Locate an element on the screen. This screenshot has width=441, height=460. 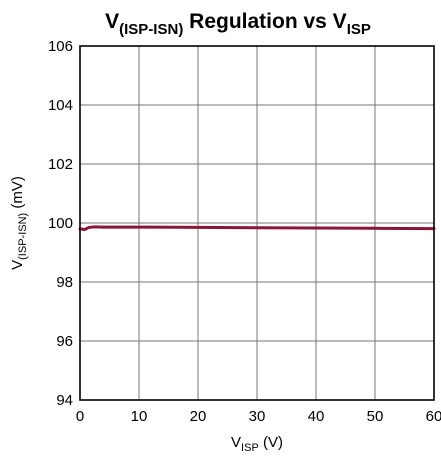
x-tick-label: 50 is located at coordinates (375, 416).